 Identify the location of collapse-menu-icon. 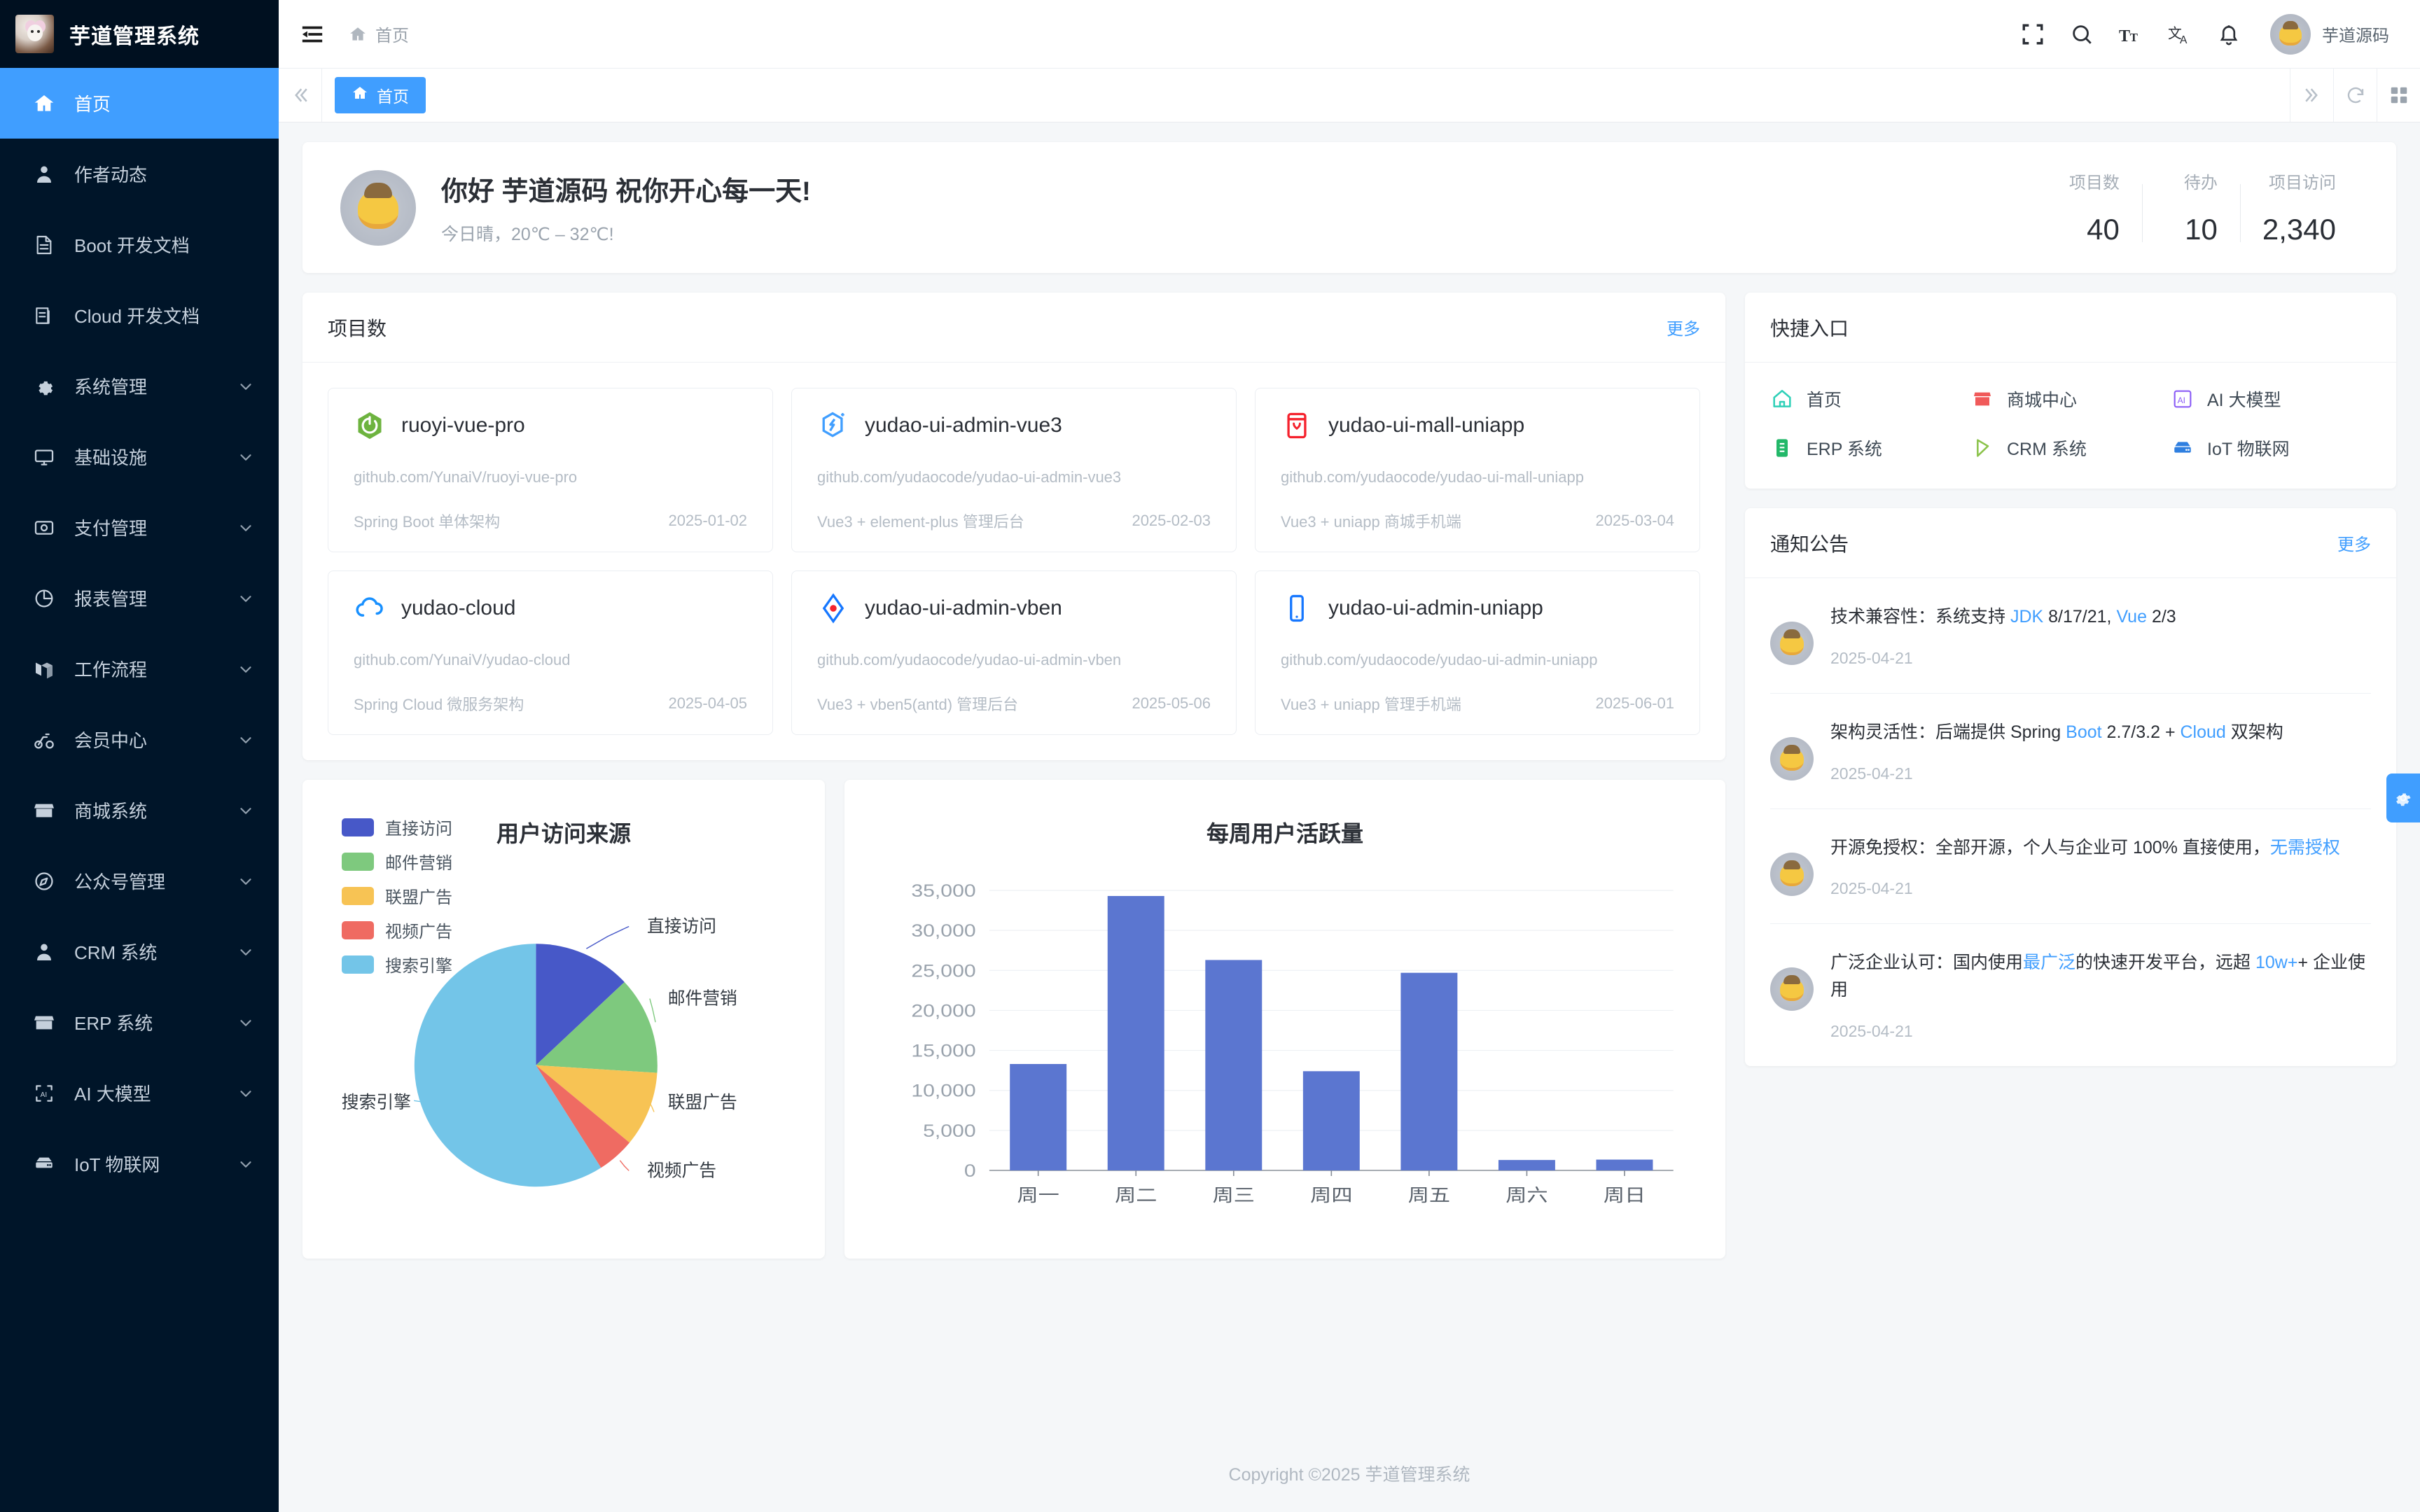
(312, 34).